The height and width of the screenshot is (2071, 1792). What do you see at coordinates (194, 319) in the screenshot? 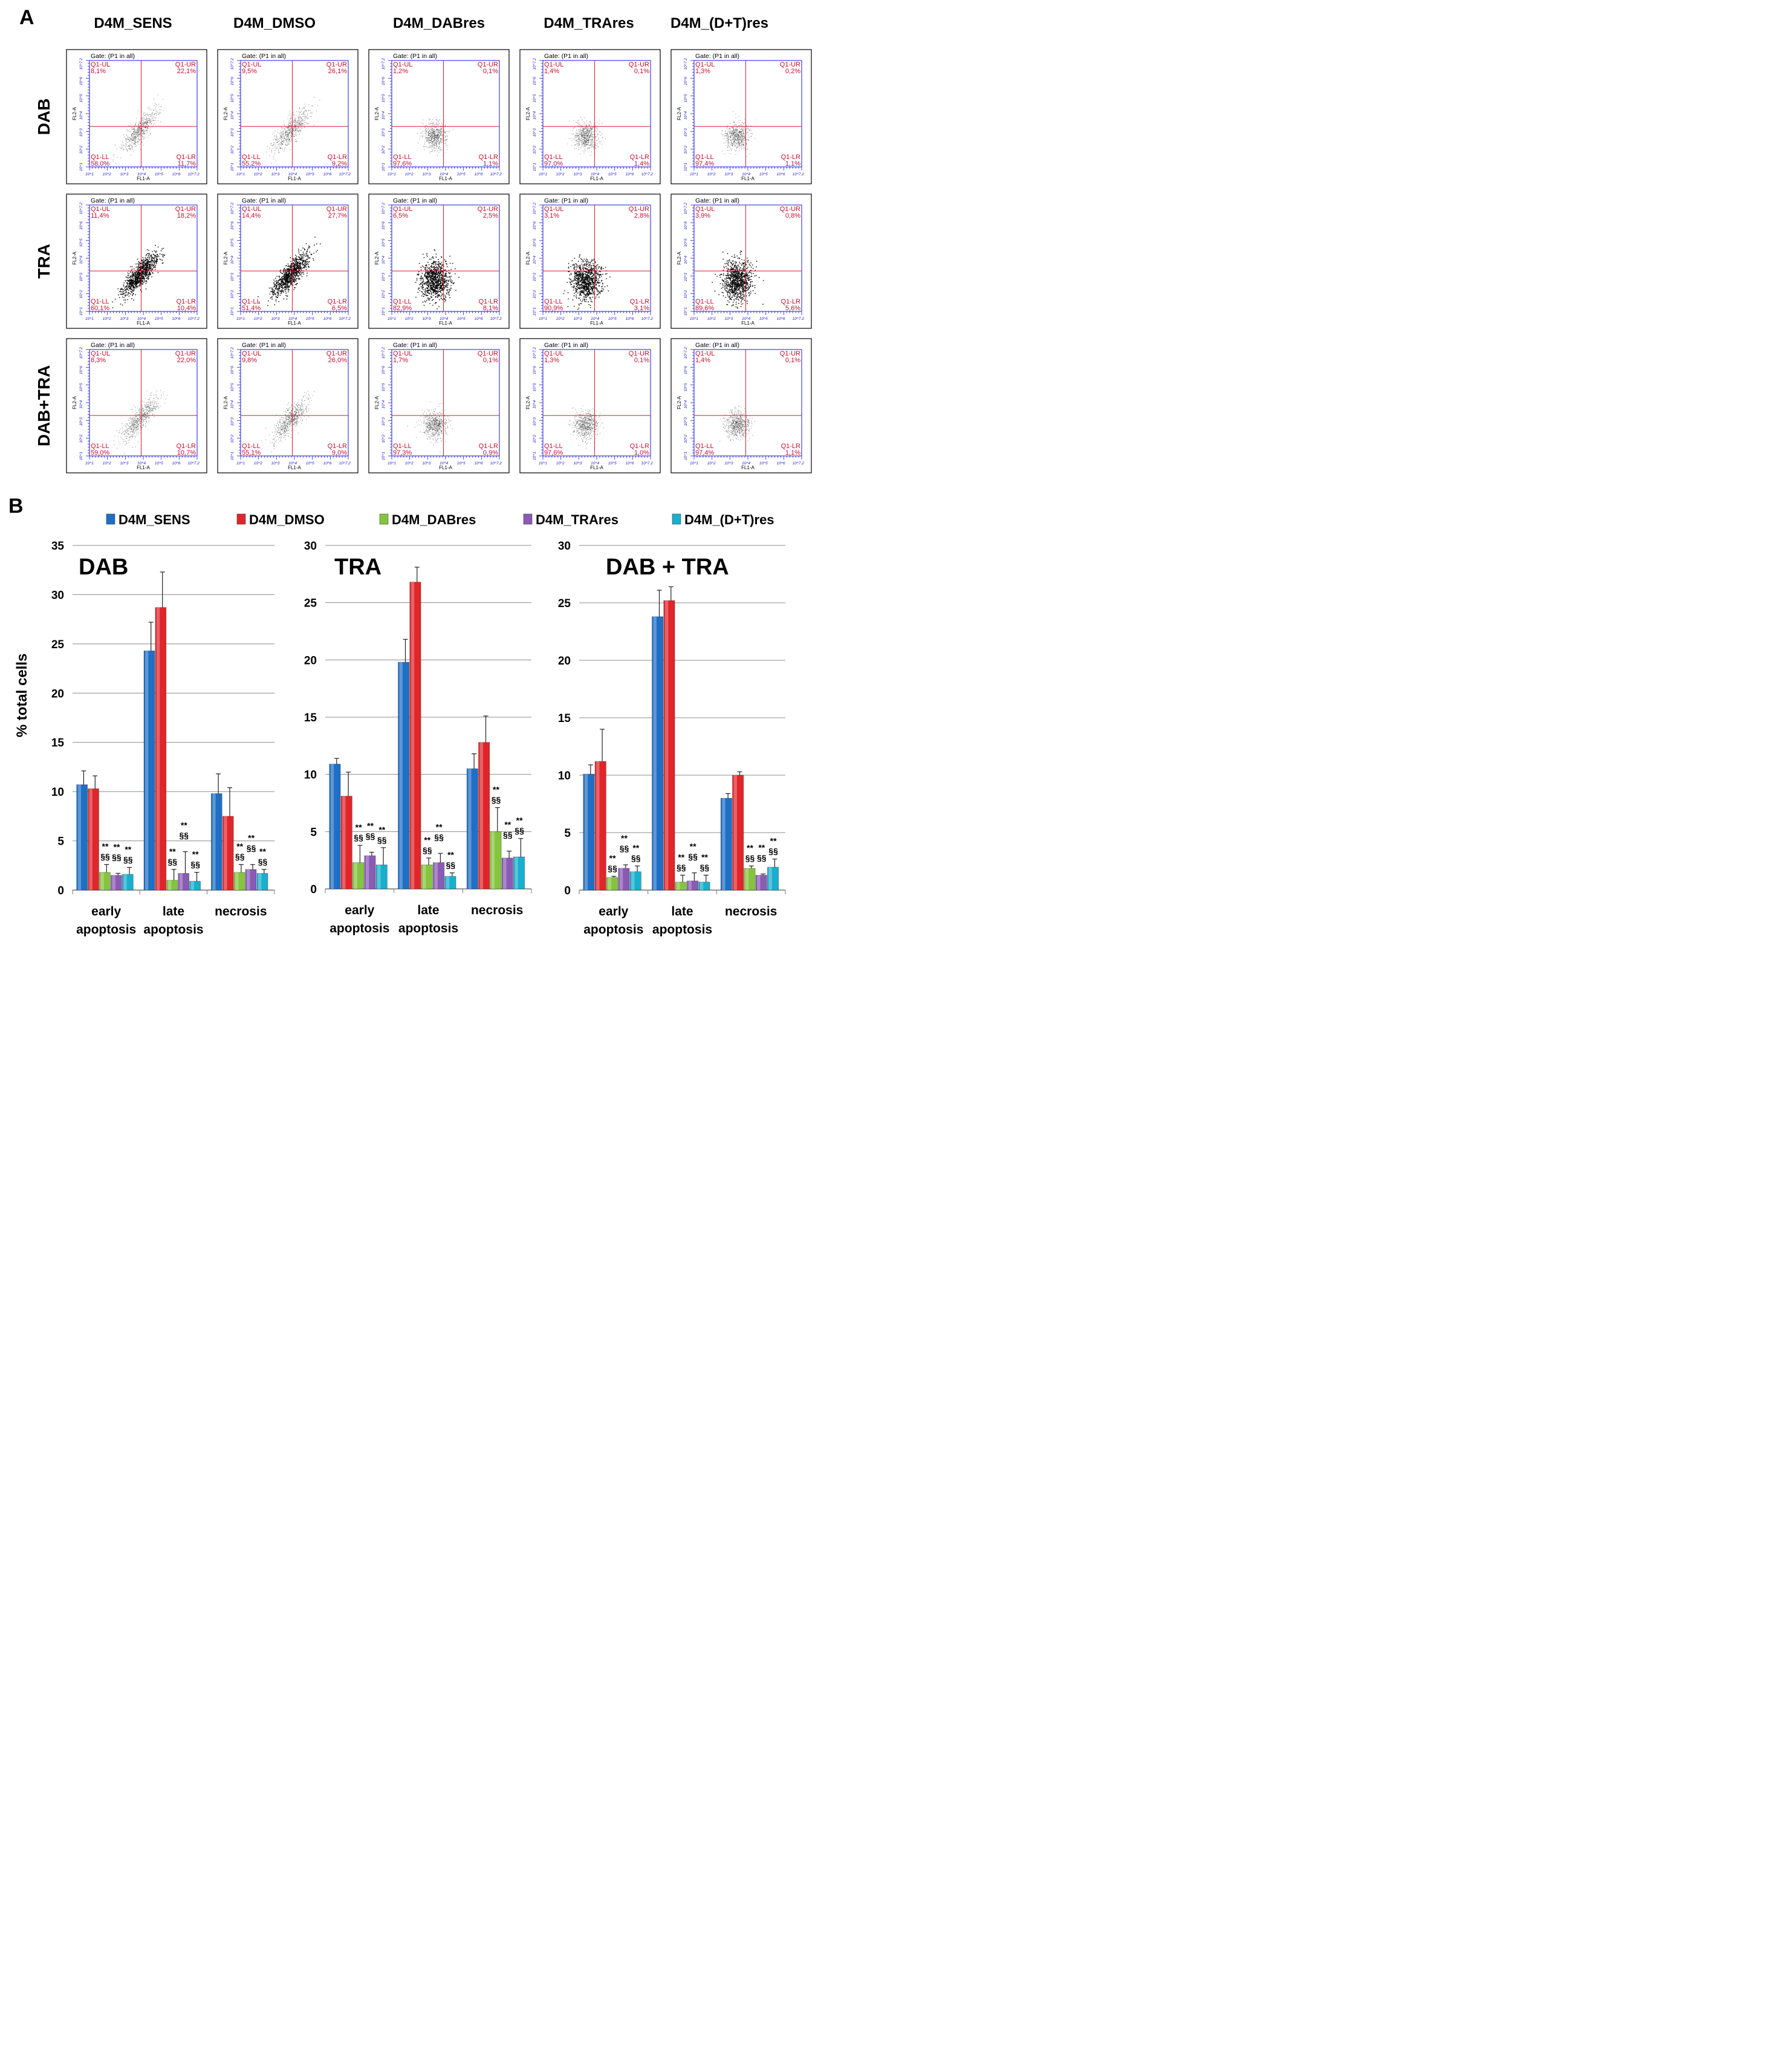
I see `x-tick-label: 10^7.2` at bounding box center [194, 319].